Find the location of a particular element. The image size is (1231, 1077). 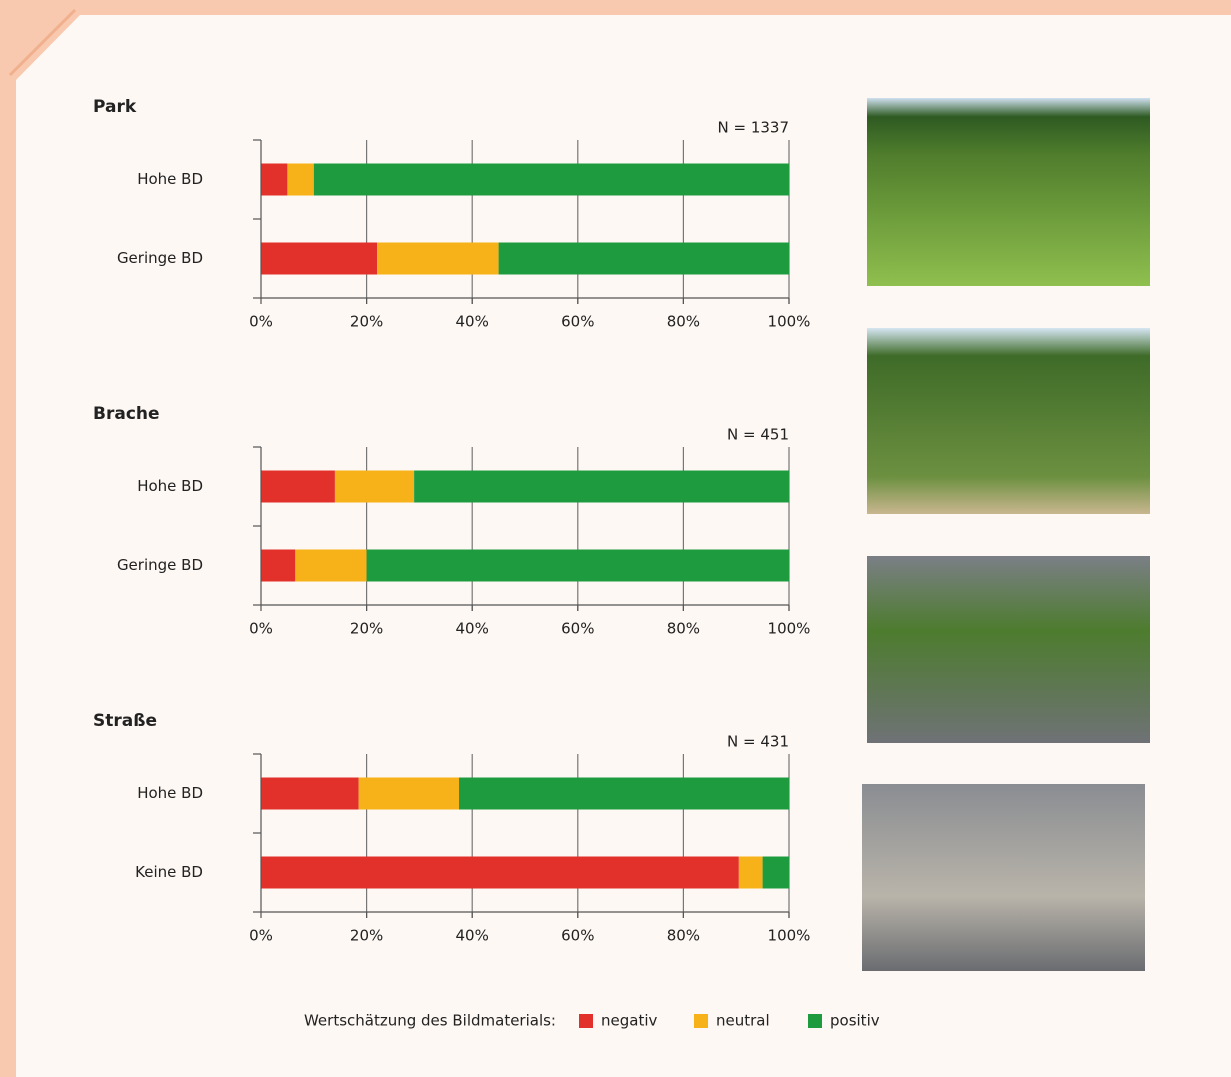

chart-title: Straße is located at coordinates (125, 721).